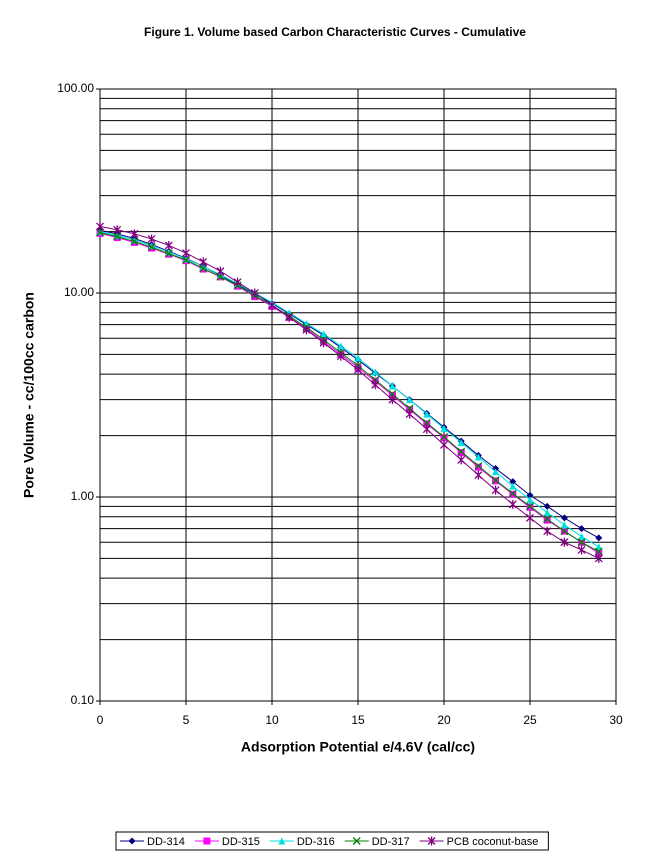 This screenshot has height=864, width=671. What do you see at coordinates (79, 292) in the screenshot?
I see `y-tick-label: 10.00` at bounding box center [79, 292].